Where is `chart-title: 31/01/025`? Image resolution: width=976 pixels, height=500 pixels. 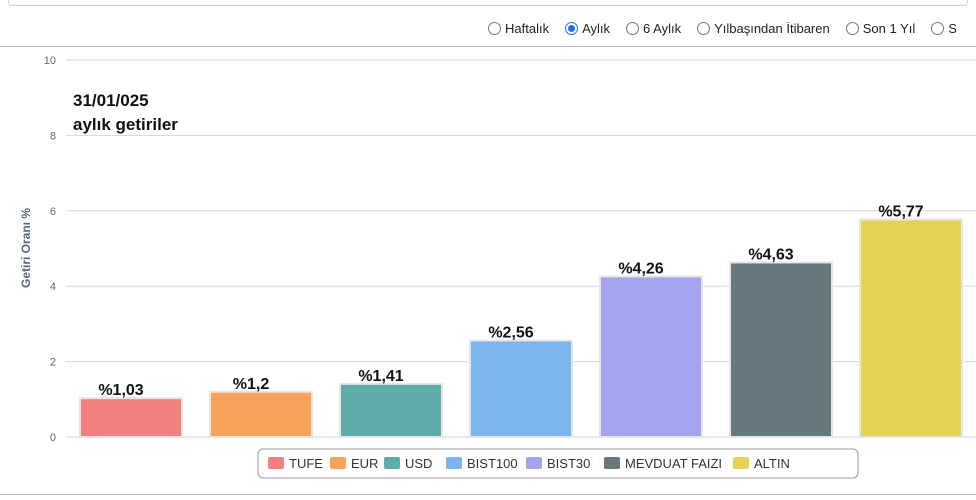
chart-title: 31/01/025 is located at coordinates (111, 100).